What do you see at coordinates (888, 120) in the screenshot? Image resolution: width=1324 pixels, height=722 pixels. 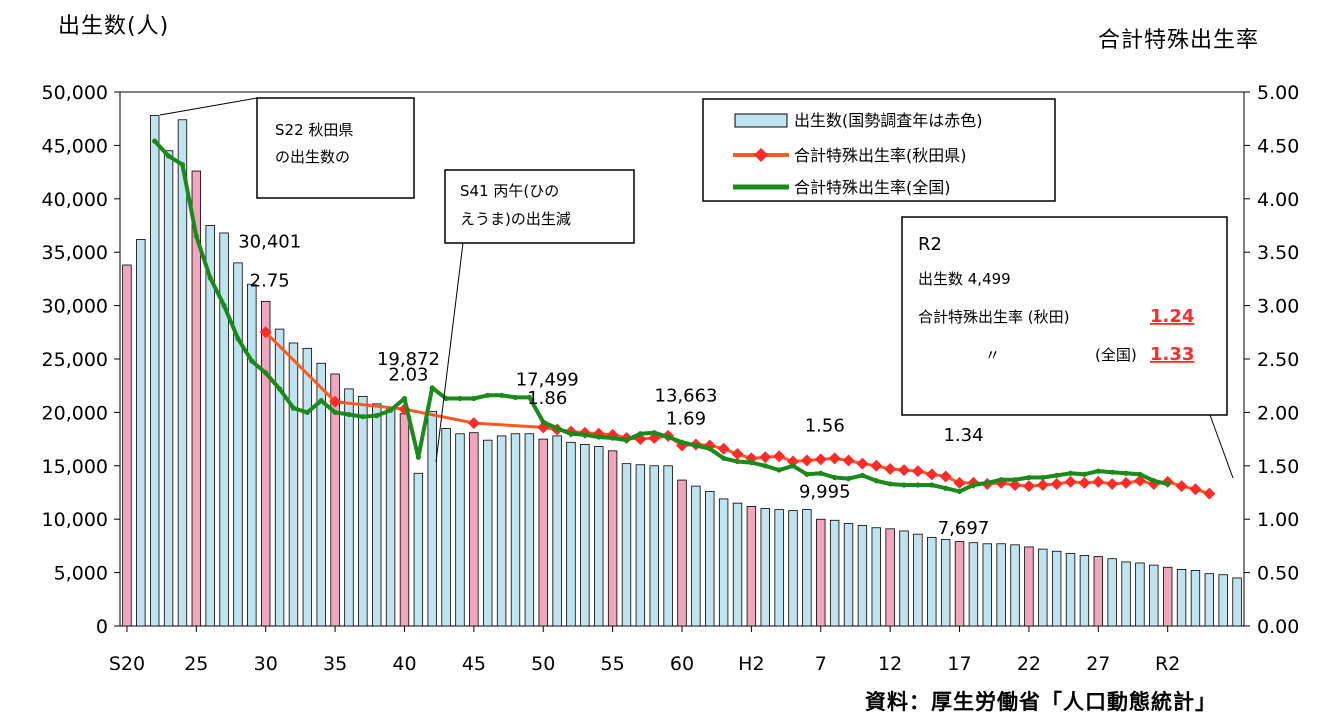 I see `legend-label-births: 出生数(国勢調査年は赤色)` at bounding box center [888, 120].